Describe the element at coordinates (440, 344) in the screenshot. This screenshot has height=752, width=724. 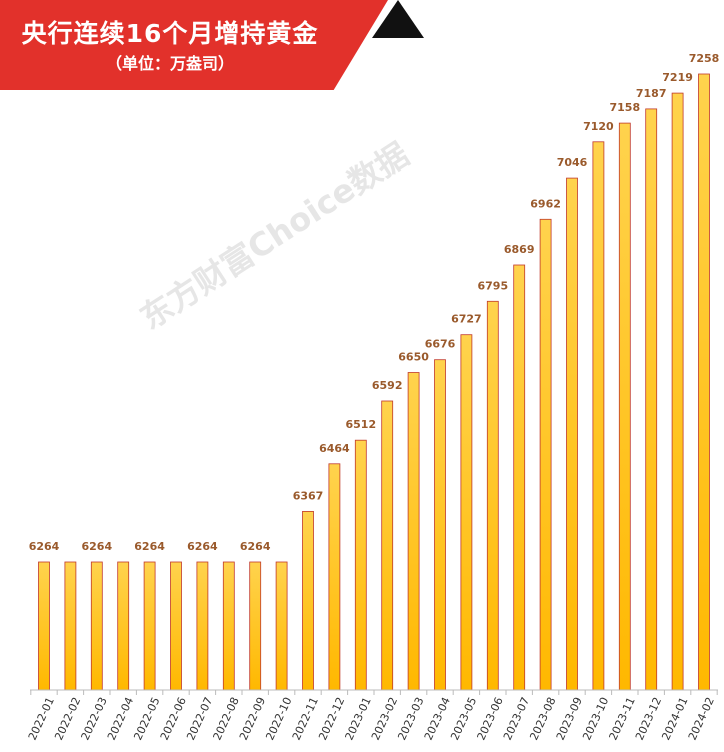
I see `value-label-2023-04: 6676` at that location.